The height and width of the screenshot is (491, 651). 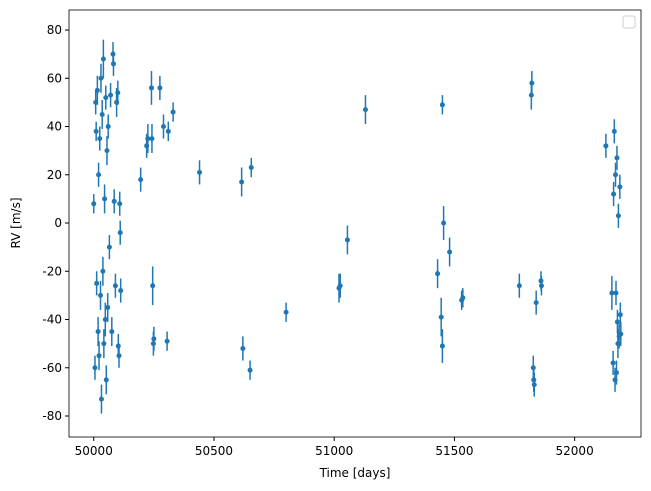 I want to click on y-tick-label: 20, so click(x=54, y=175).